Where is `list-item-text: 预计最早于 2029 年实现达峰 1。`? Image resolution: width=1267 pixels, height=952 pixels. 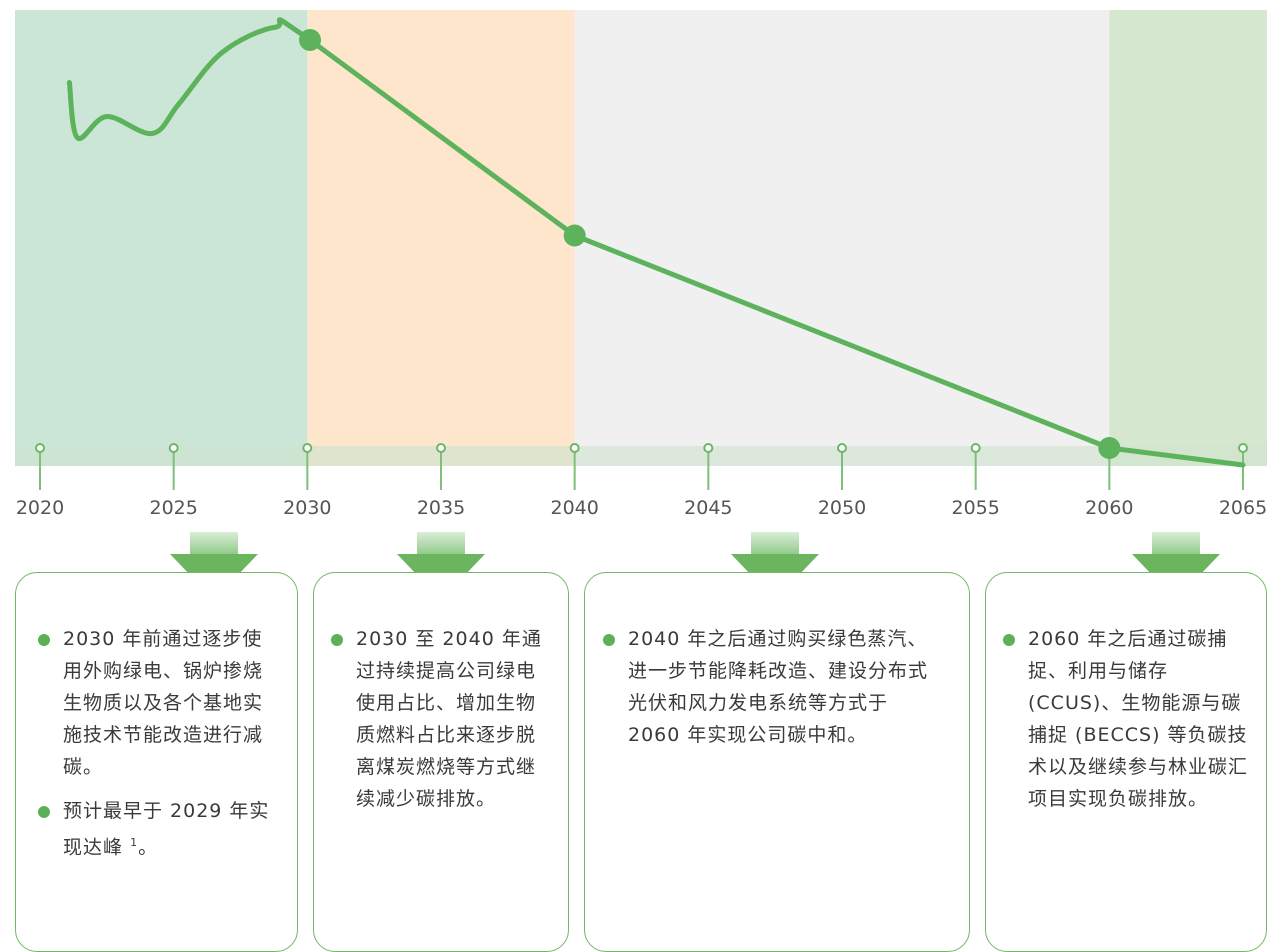 list-item-text: 预计最早于 2029 年实现达峰 1。 is located at coordinates (166, 829).